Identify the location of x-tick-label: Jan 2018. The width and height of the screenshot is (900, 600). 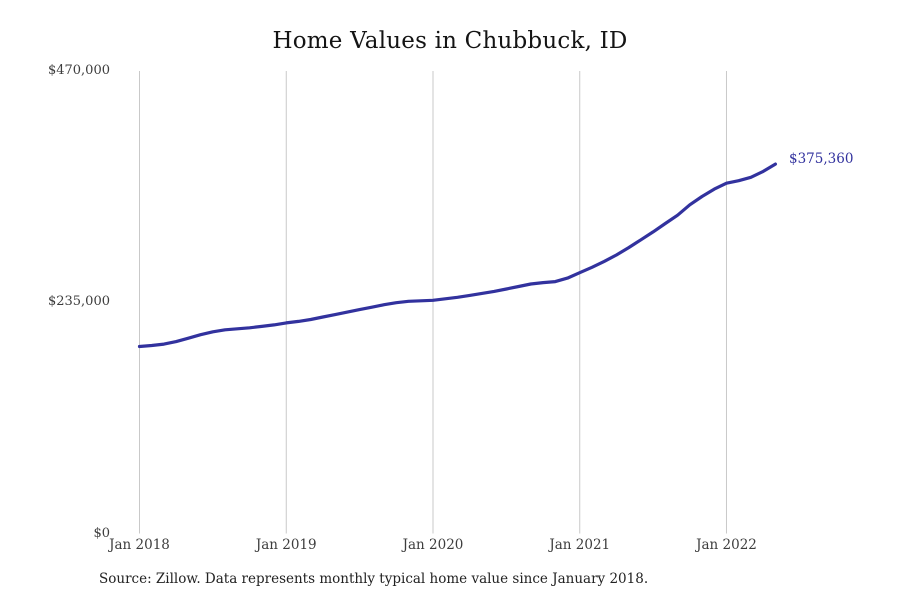
(139, 545).